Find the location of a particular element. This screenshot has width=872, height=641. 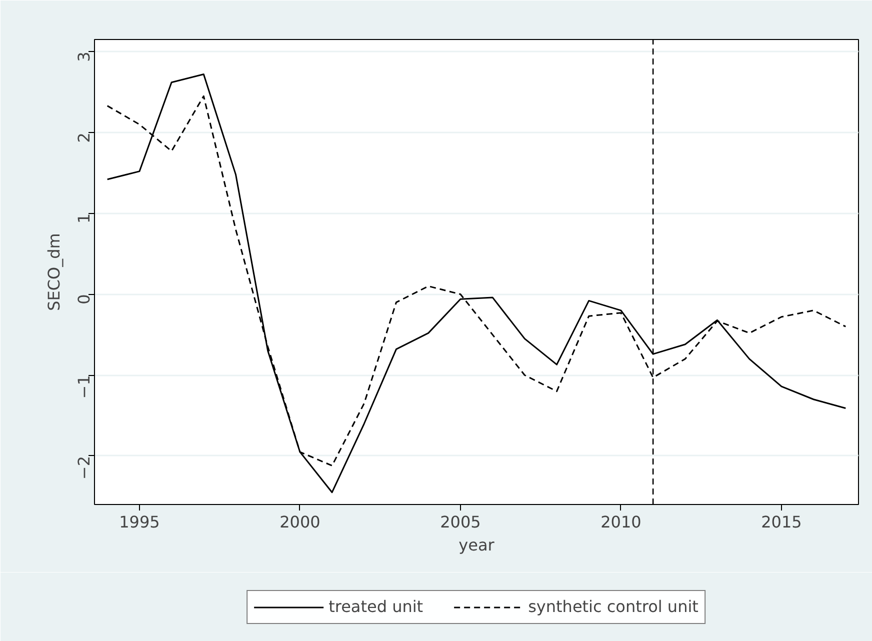

x-axis-title: year is located at coordinates (476, 545).